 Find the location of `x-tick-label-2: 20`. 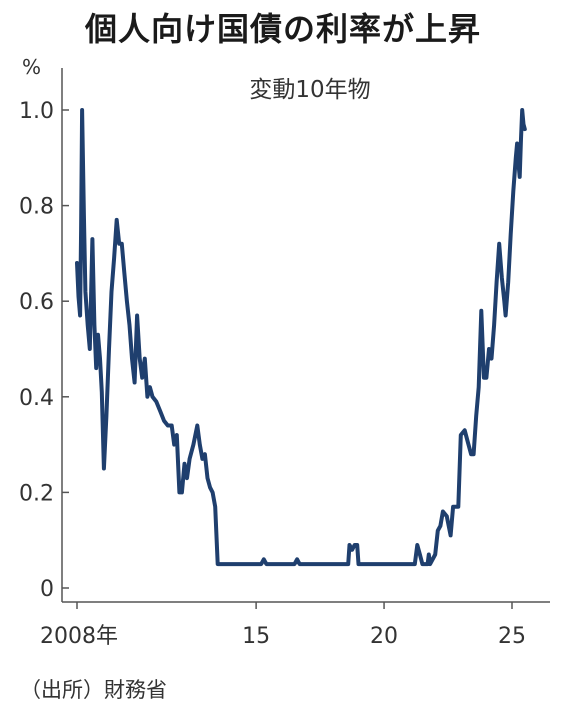

x-tick-label-2: 20 is located at coordinates (384, 636).